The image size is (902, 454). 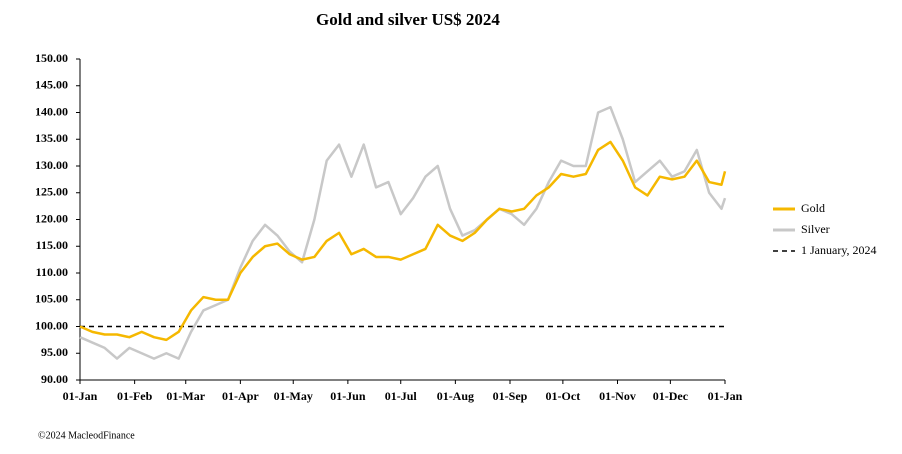 I want to click on y-tick-label: 100.00, so click(x=51, y=325).